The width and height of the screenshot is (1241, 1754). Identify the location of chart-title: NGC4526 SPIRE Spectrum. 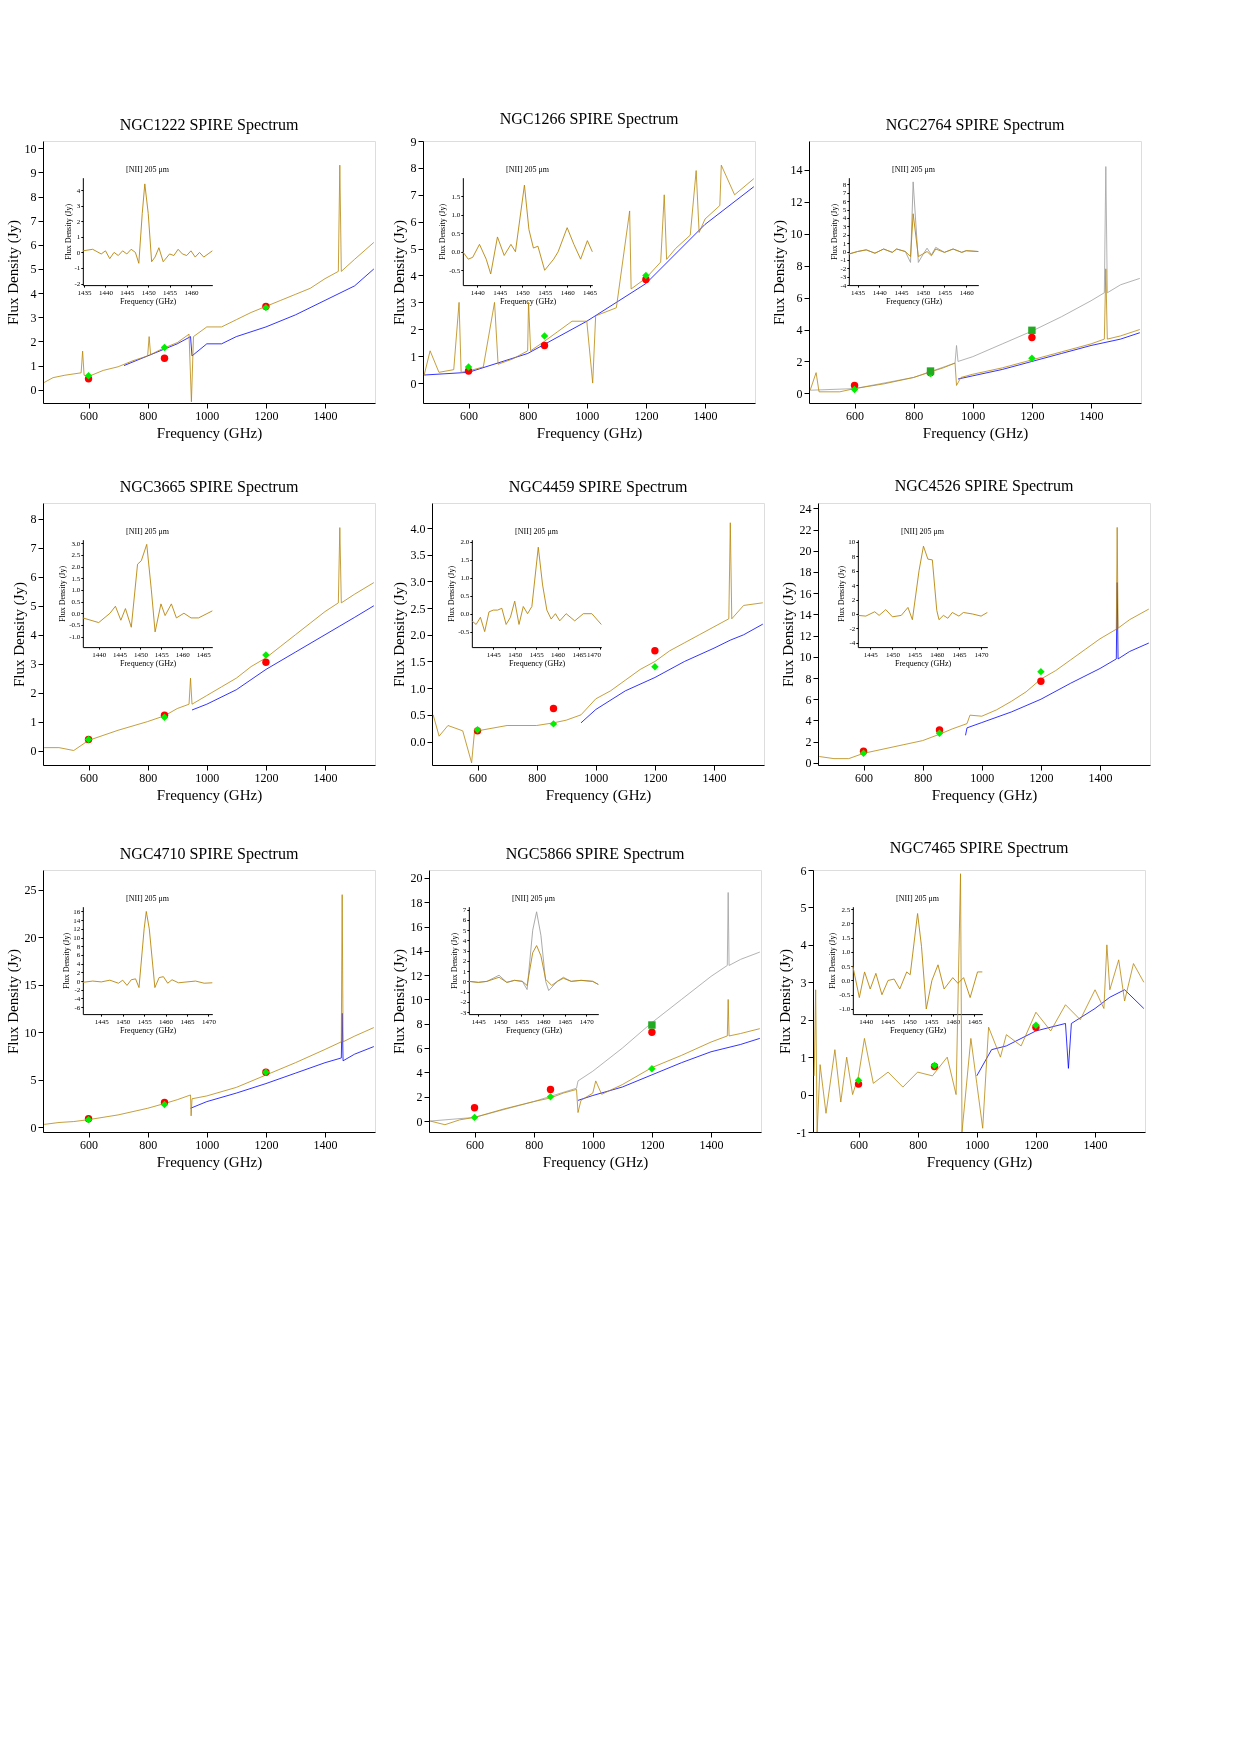
(984, 486).